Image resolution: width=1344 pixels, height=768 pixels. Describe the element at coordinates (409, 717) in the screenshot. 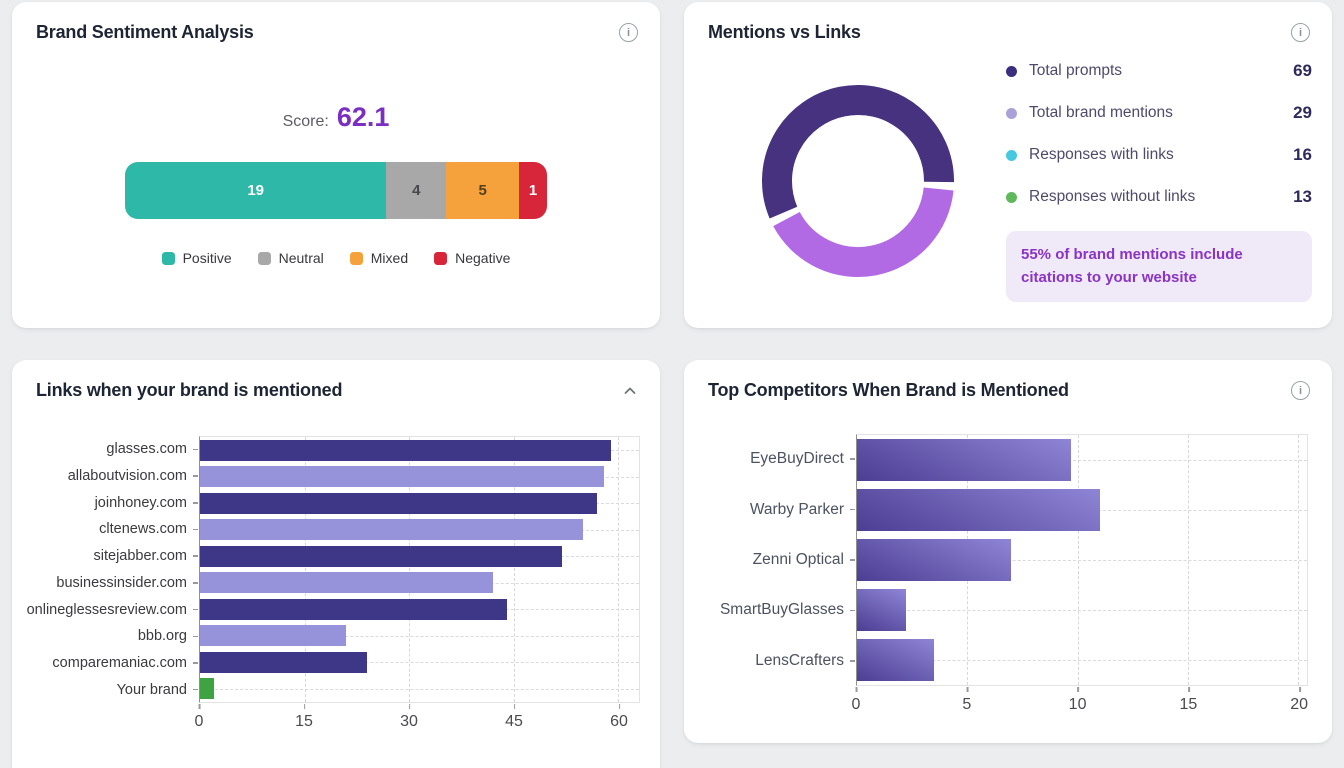

I see `x-tick-label: 30` at that location.